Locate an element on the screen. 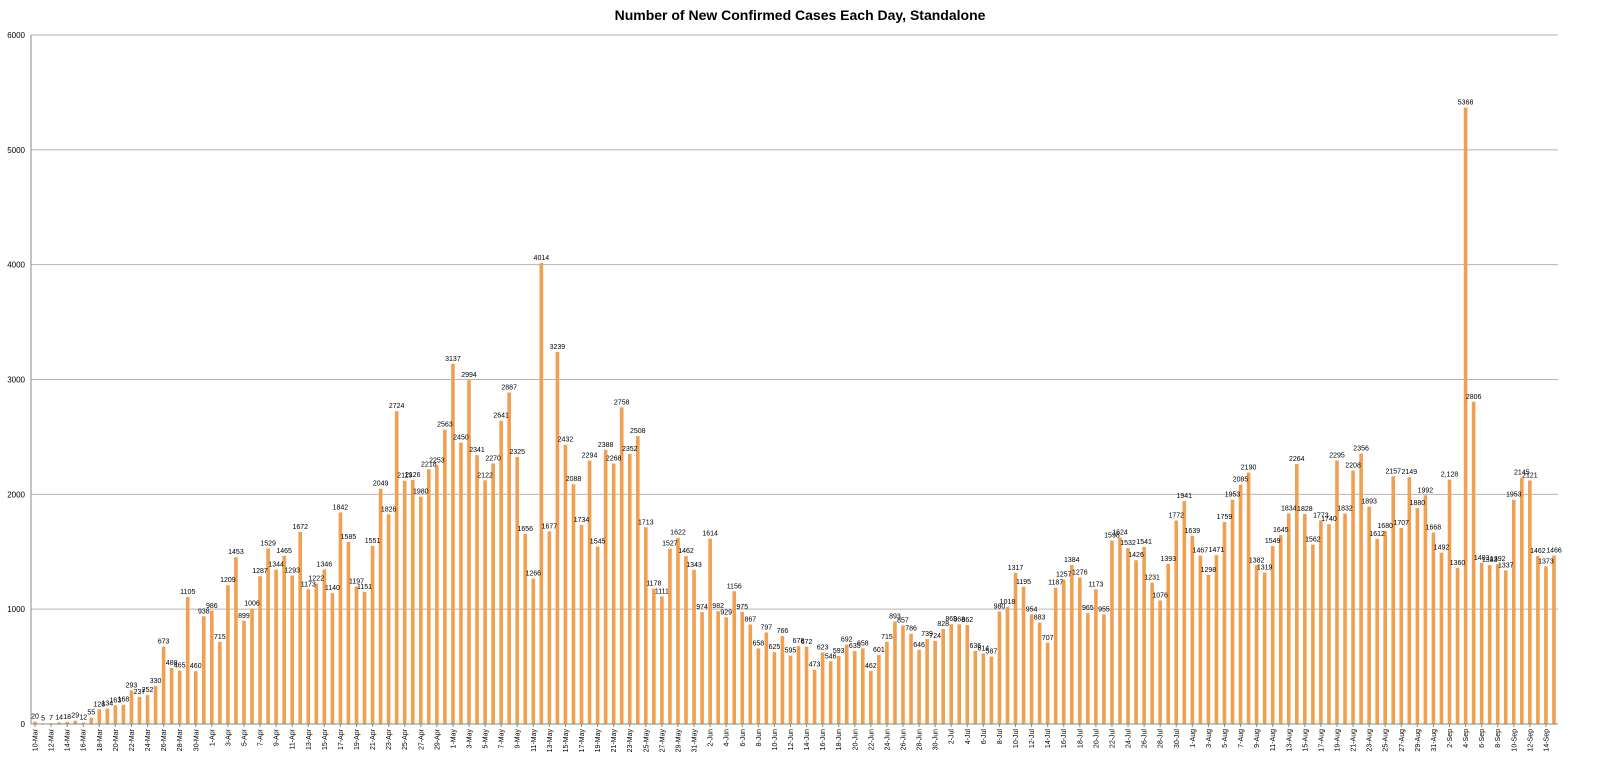 This screenshot has height=776, width=1600. data-label: 1195 is located at coordinates (1023, 582).